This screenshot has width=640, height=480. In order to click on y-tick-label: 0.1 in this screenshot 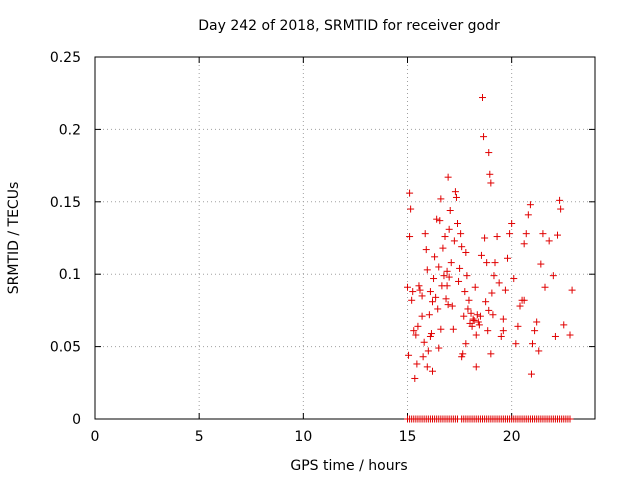, I will do `click(70, 275)`.